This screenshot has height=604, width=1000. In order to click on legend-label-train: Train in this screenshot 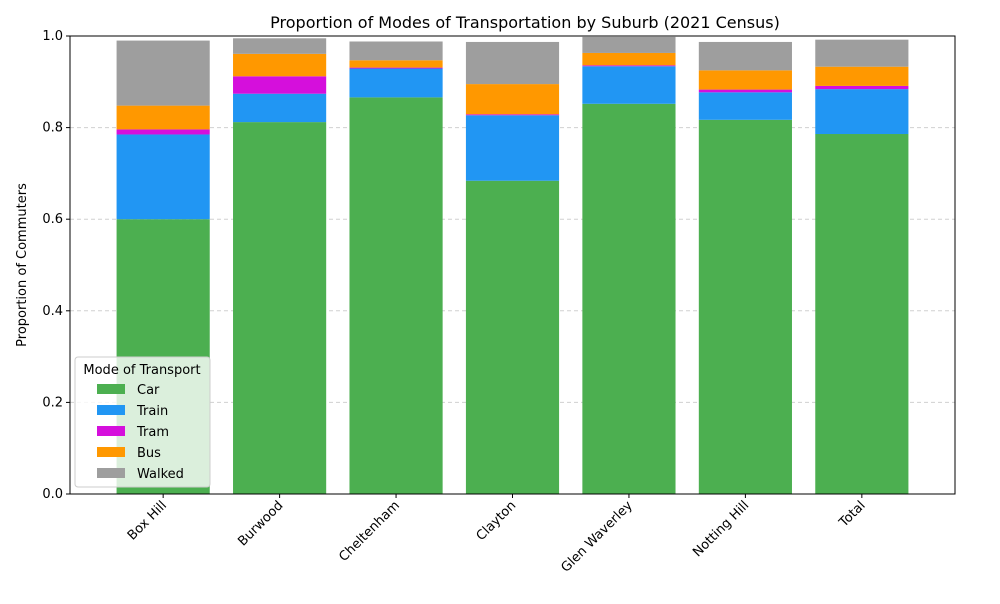, I will do `click(152, 411)`.